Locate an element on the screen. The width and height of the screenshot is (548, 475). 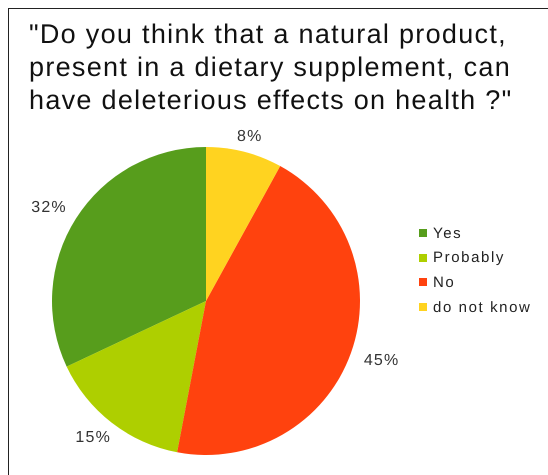
legend-label: No is located at coordinates (444, 282).